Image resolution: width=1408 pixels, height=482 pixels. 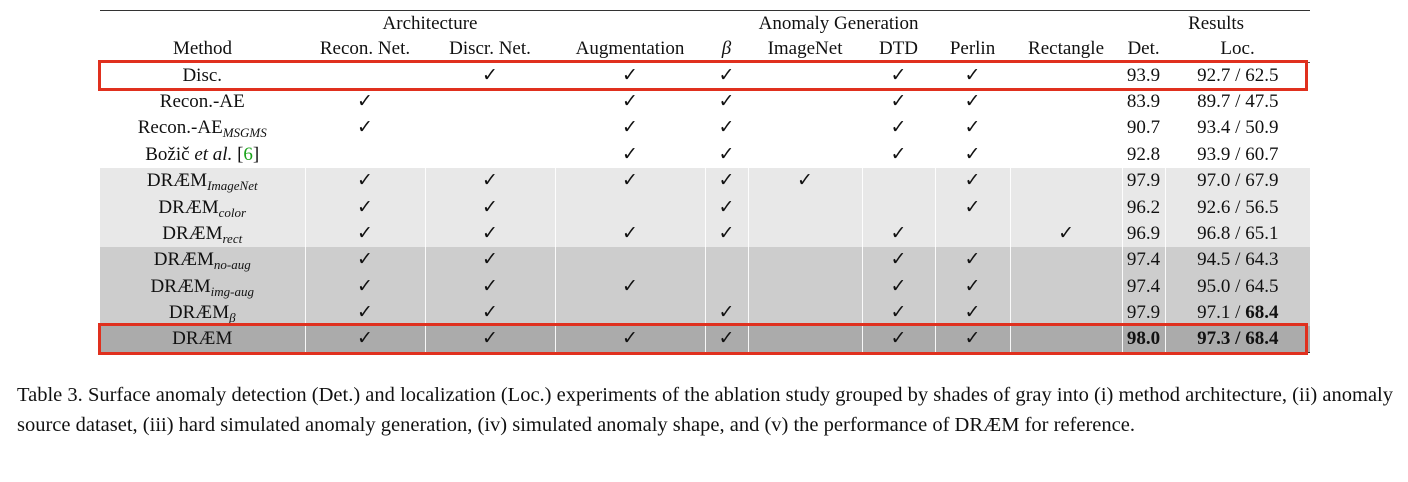 What do you see at coordinates (1262, 286) in the screenshot?
I see `loc-value: 64.5` at bounding box center [1262, 286].